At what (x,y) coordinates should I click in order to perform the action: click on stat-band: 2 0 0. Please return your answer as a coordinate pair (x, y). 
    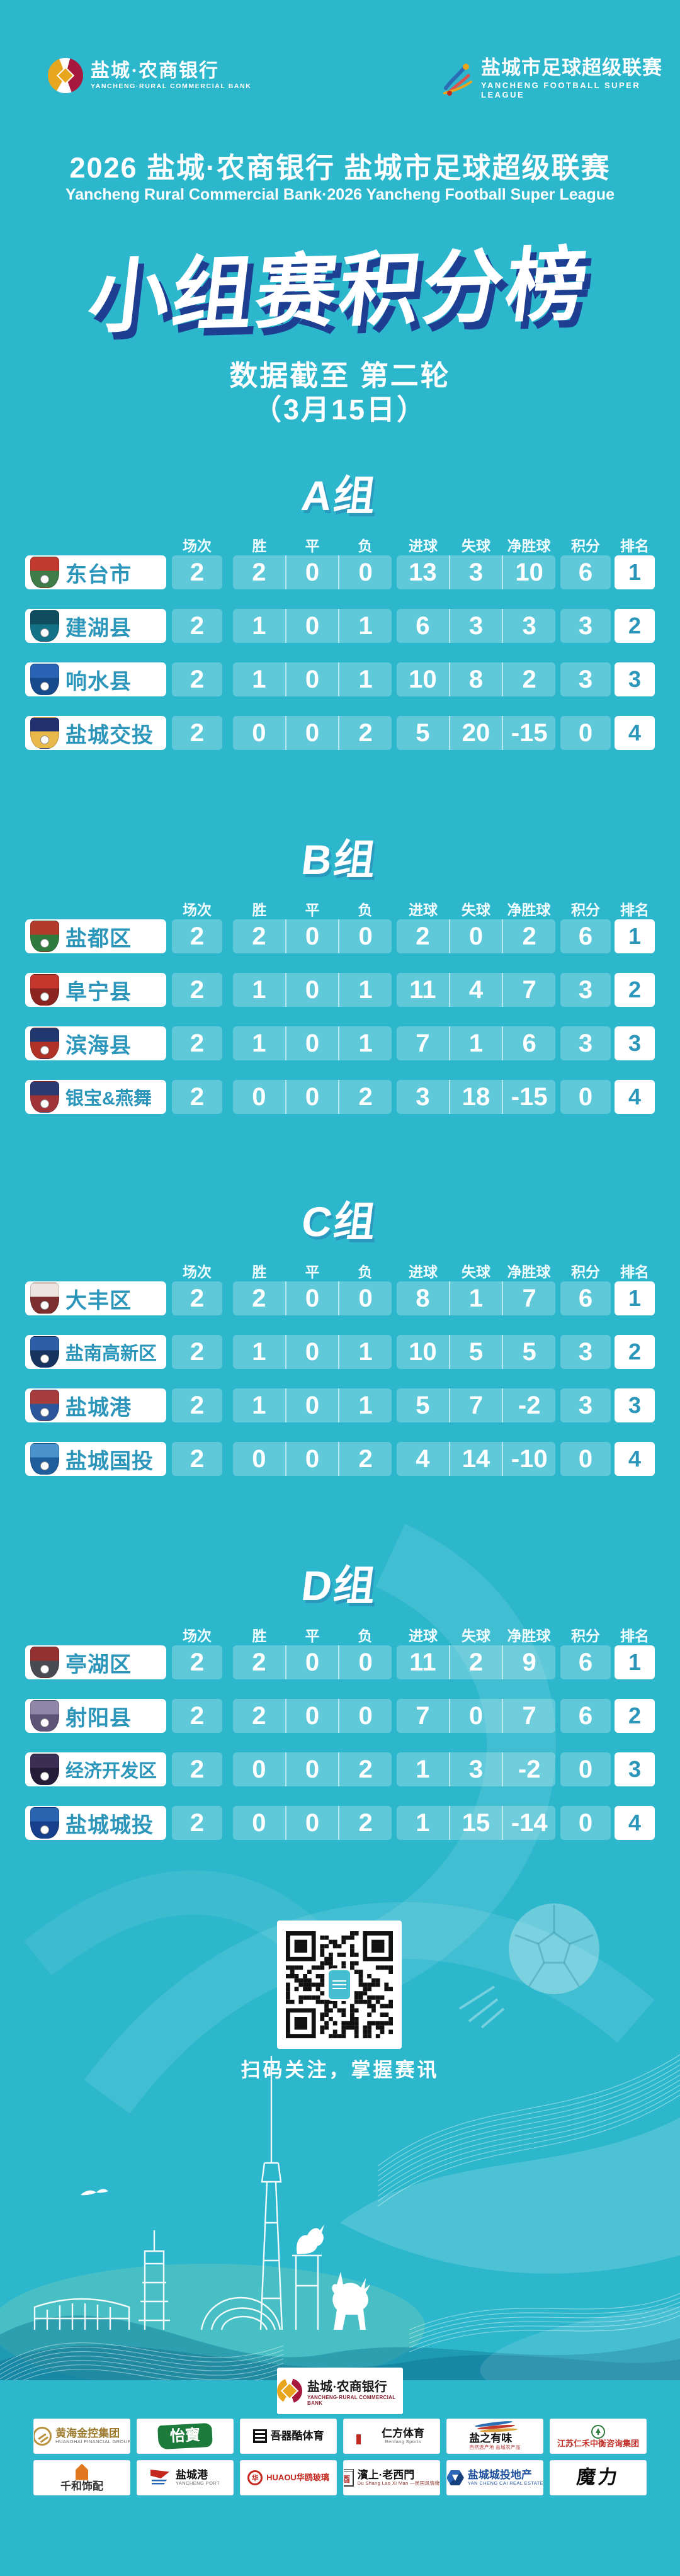
    Looking at the image, I should click on (312, 572).